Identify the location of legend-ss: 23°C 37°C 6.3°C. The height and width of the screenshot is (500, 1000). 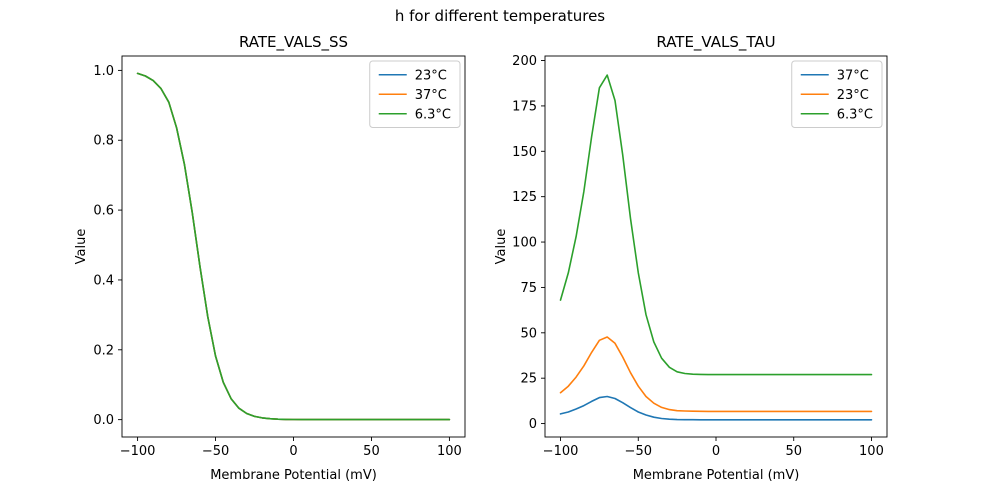
(415, 94).